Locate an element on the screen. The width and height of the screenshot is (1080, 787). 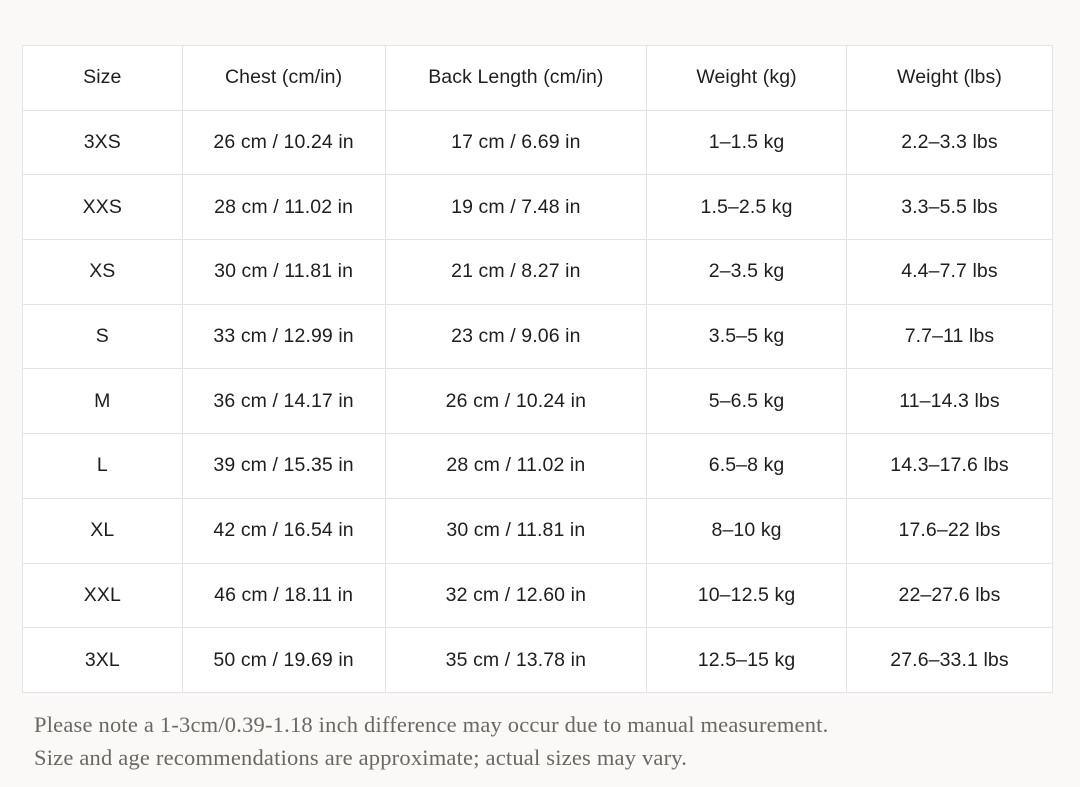
table-cell-weight-kg: 2–3.5 kg is located at coordinates (746, 272).